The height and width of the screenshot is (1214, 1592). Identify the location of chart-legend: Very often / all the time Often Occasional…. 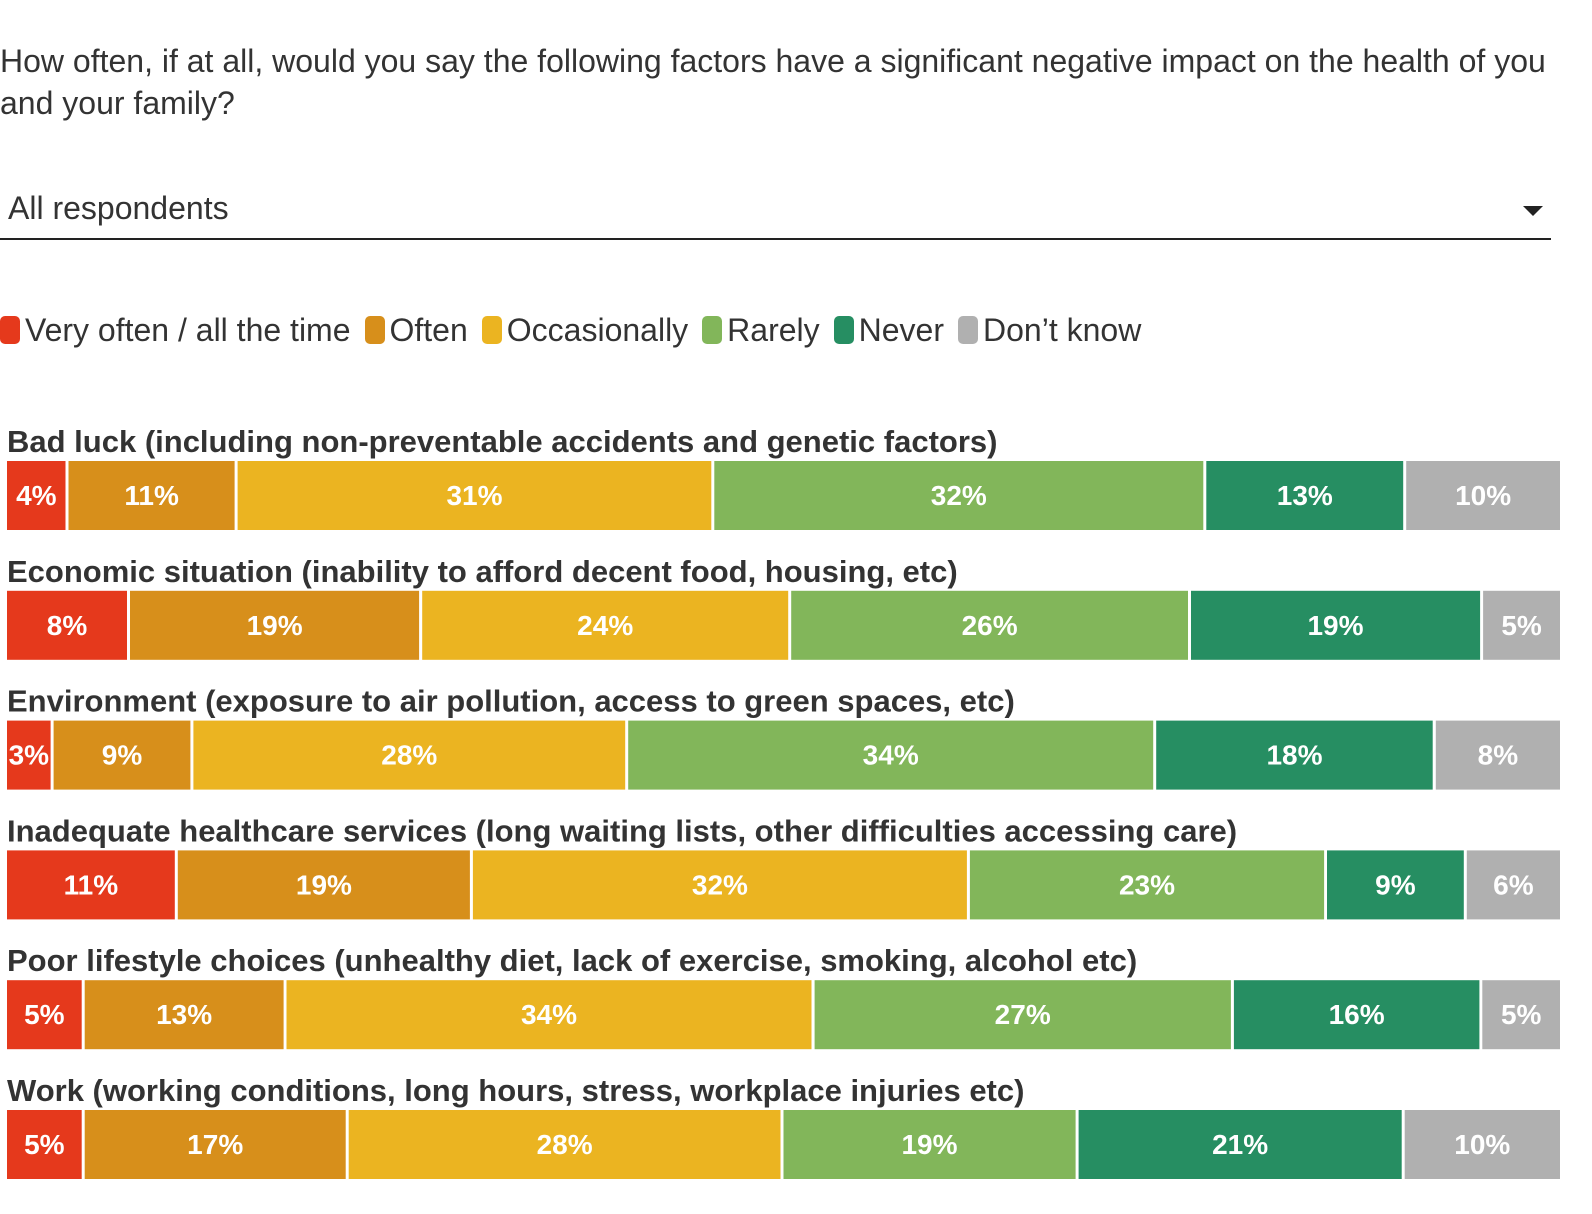
(577, 330).